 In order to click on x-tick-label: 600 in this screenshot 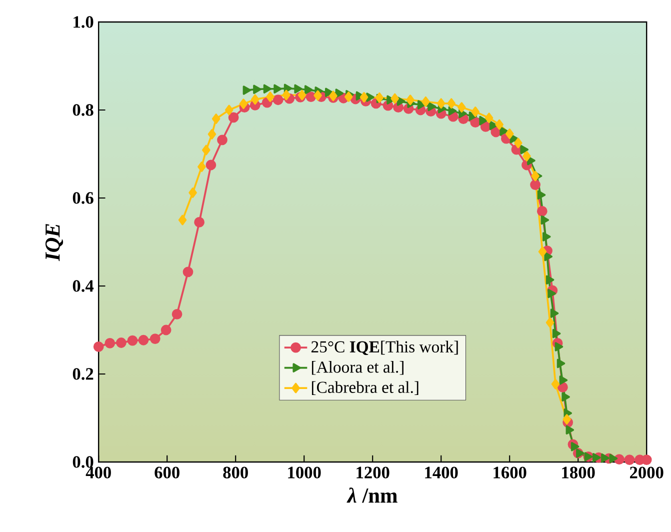, I will do `click(167, 472)`.